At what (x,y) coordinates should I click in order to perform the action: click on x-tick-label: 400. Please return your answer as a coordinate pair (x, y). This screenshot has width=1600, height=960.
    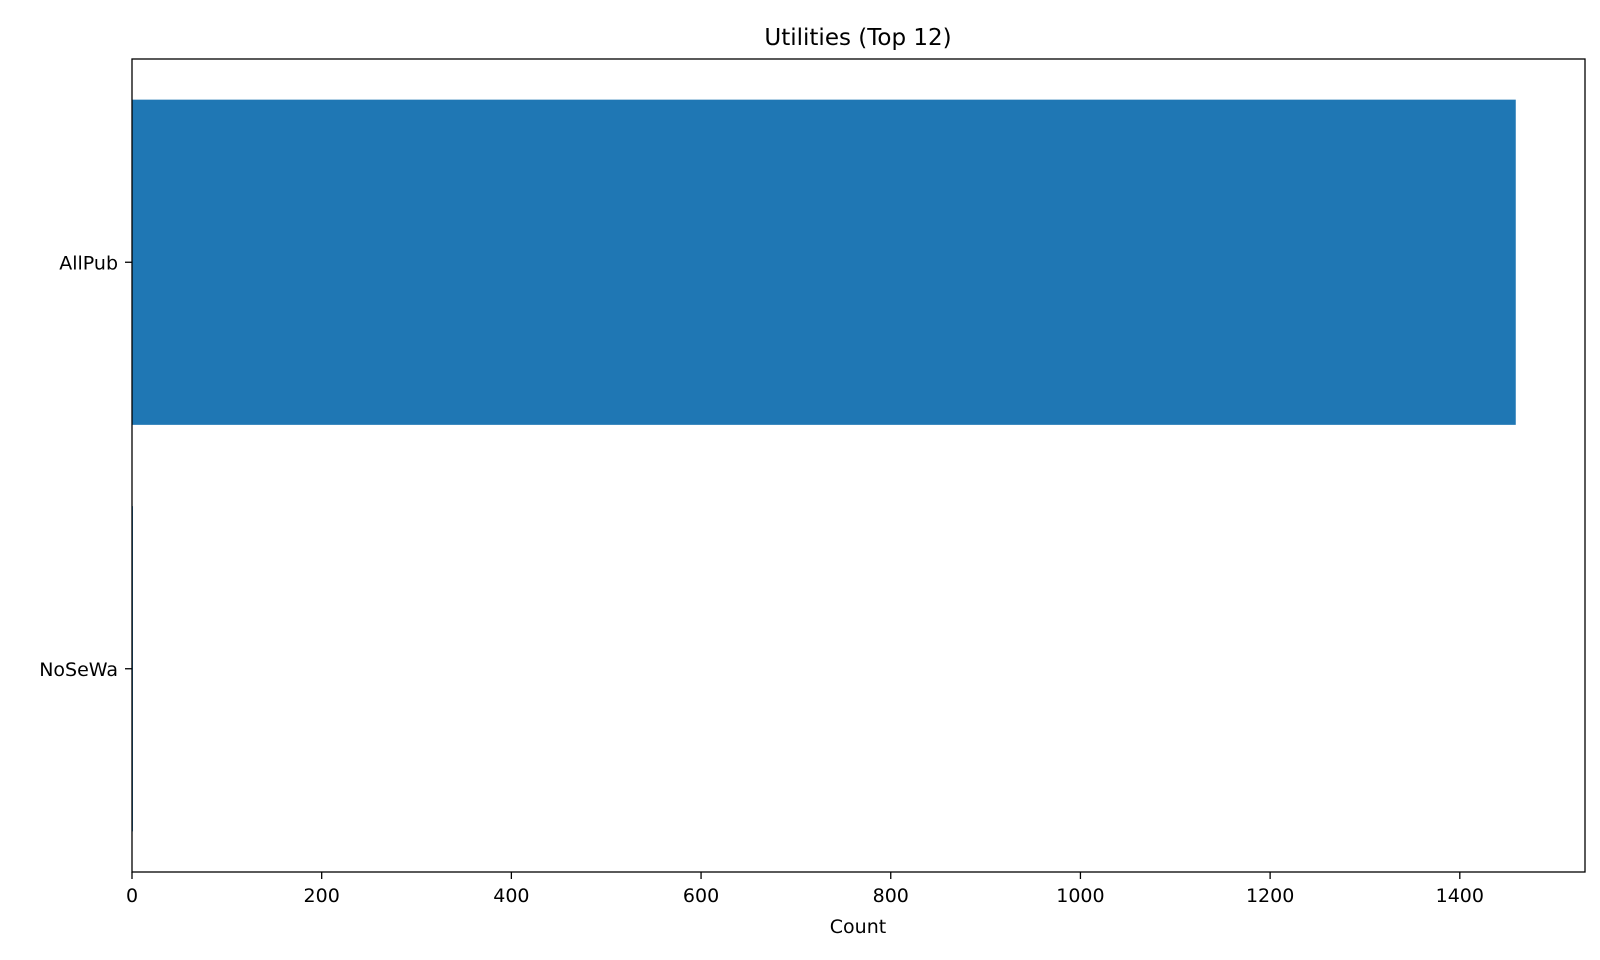
    Looking at the image, I should click on (511, 896).